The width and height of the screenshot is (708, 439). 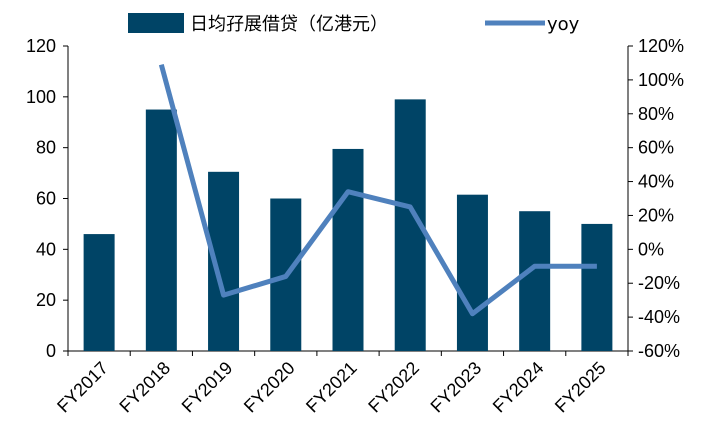 I want to click on right-tick-label: -40%, so click(x=659, y=317).